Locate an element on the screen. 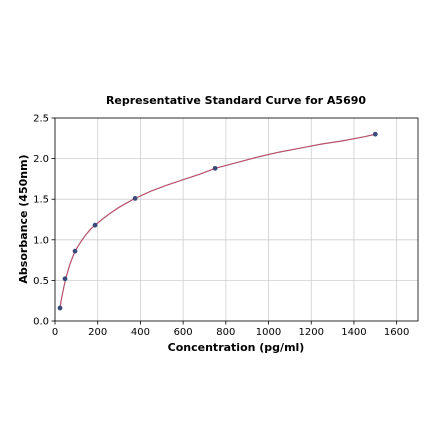 The height and width of the screenshot is (441, 440). y-axis-label: Absorbance (450nm) is located at coordinates (23, 218).